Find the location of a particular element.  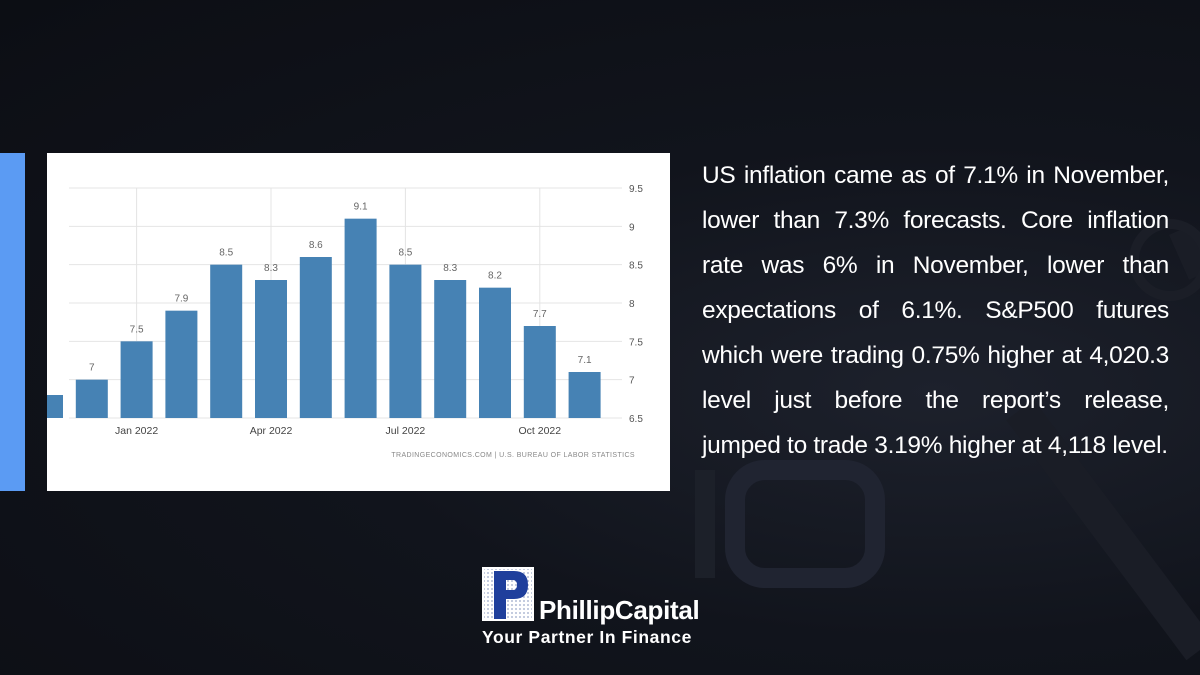

data-label: 8.6 is located at coordinates (316, 245).